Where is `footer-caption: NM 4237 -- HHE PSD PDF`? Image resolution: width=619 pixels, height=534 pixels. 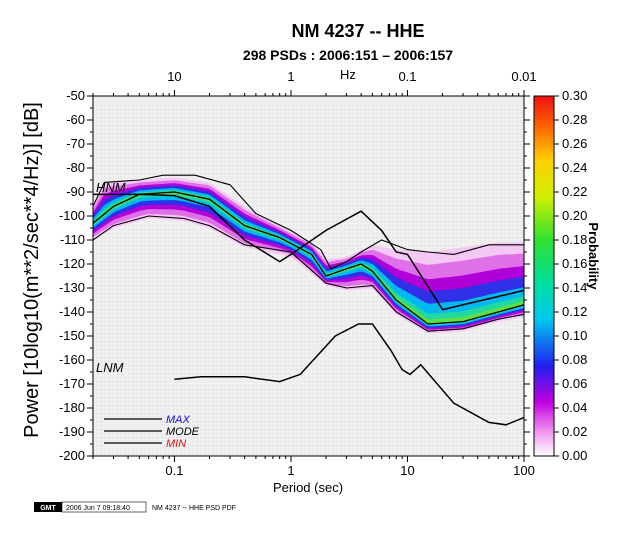
footer-caption: NM 4237 -- HHE PSD PDF is located at coordinates (194, 508).